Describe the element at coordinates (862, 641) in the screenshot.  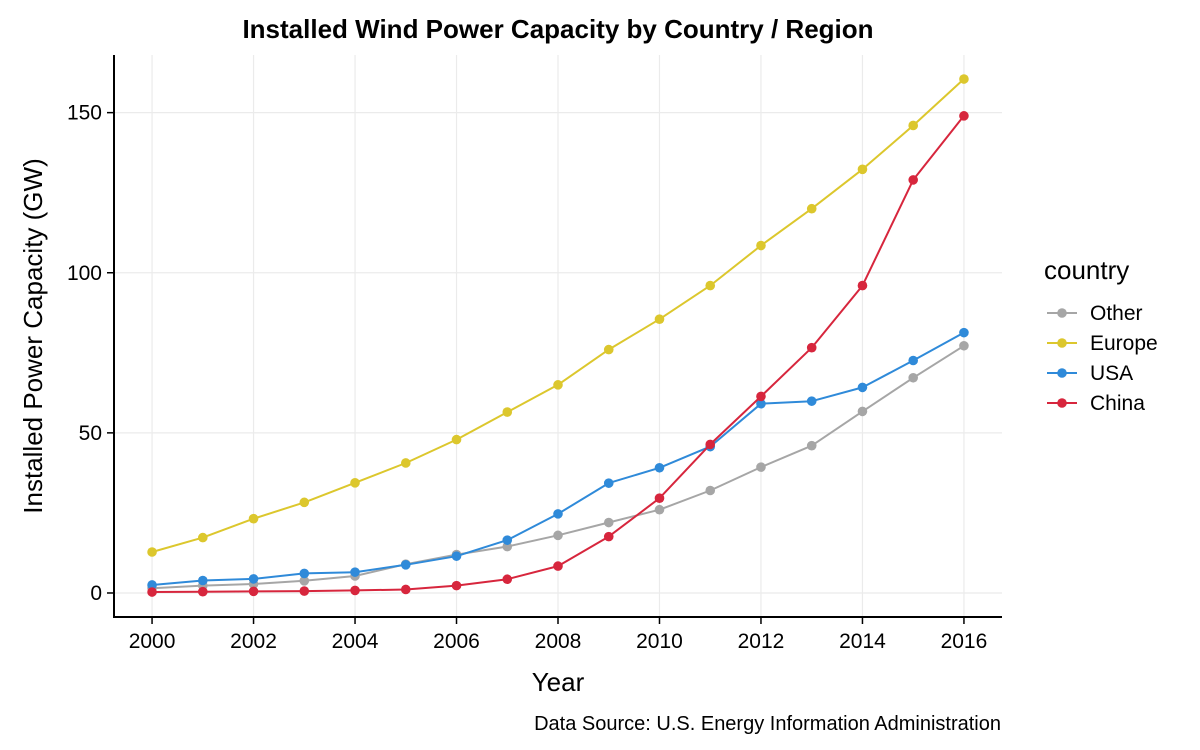
I see `x-tick-label: 2014` at that location.